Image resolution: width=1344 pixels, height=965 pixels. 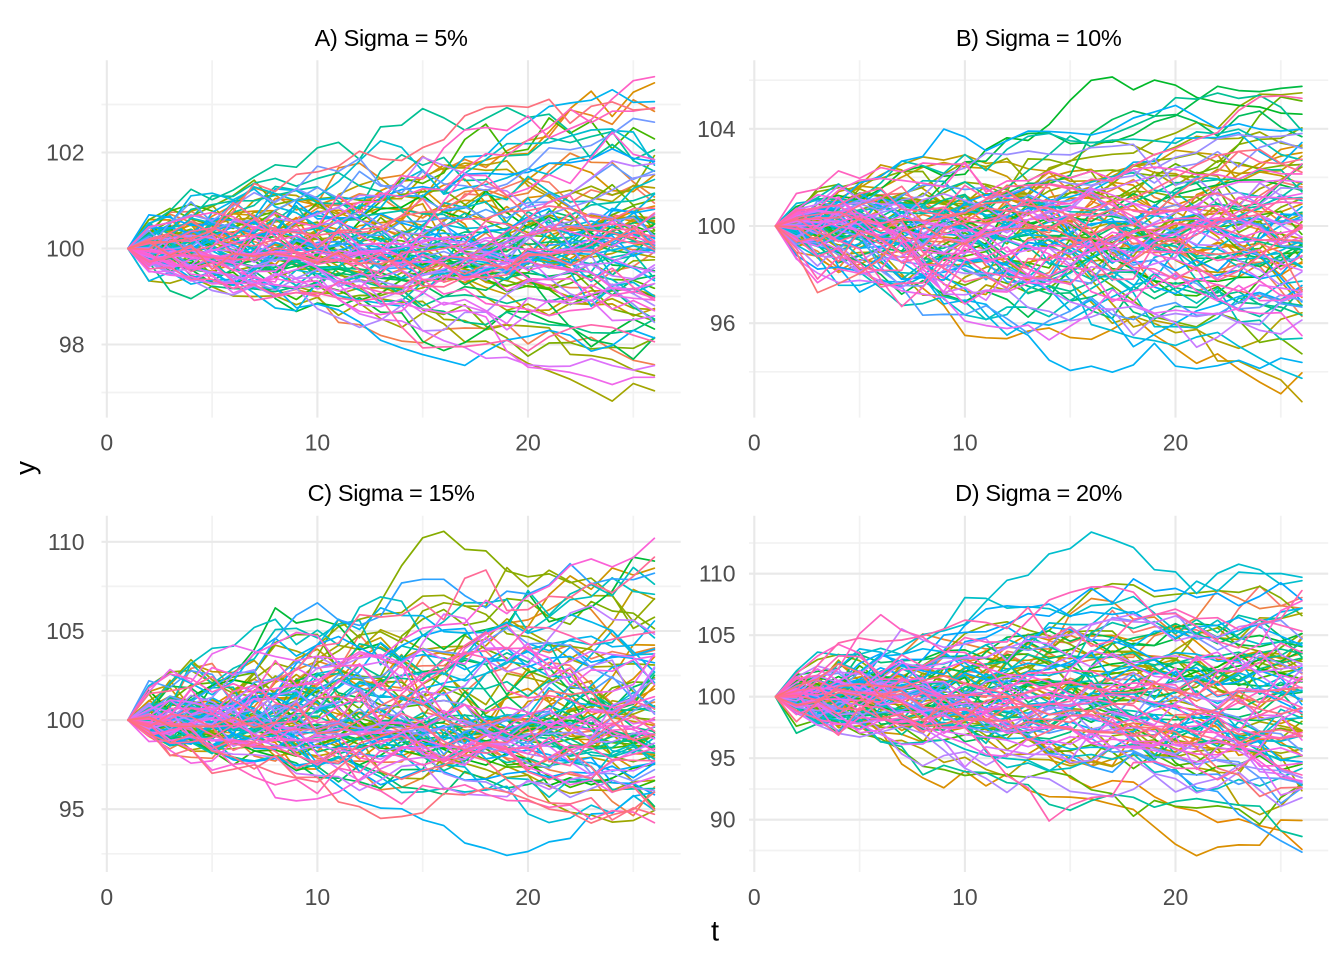 I want to click on svg-text: D) Sigma = 20%, so click(x=1038, y=493).